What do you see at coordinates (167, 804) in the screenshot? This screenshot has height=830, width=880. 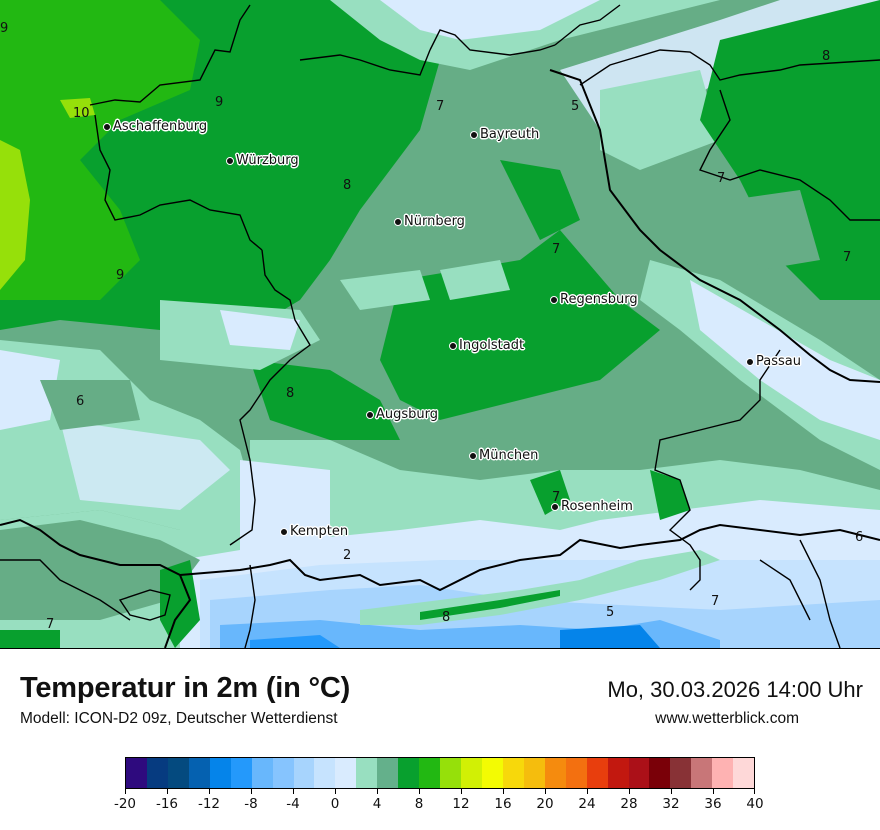 I see `colorbar-tick-label: -16` at bounding box center [167, 804].